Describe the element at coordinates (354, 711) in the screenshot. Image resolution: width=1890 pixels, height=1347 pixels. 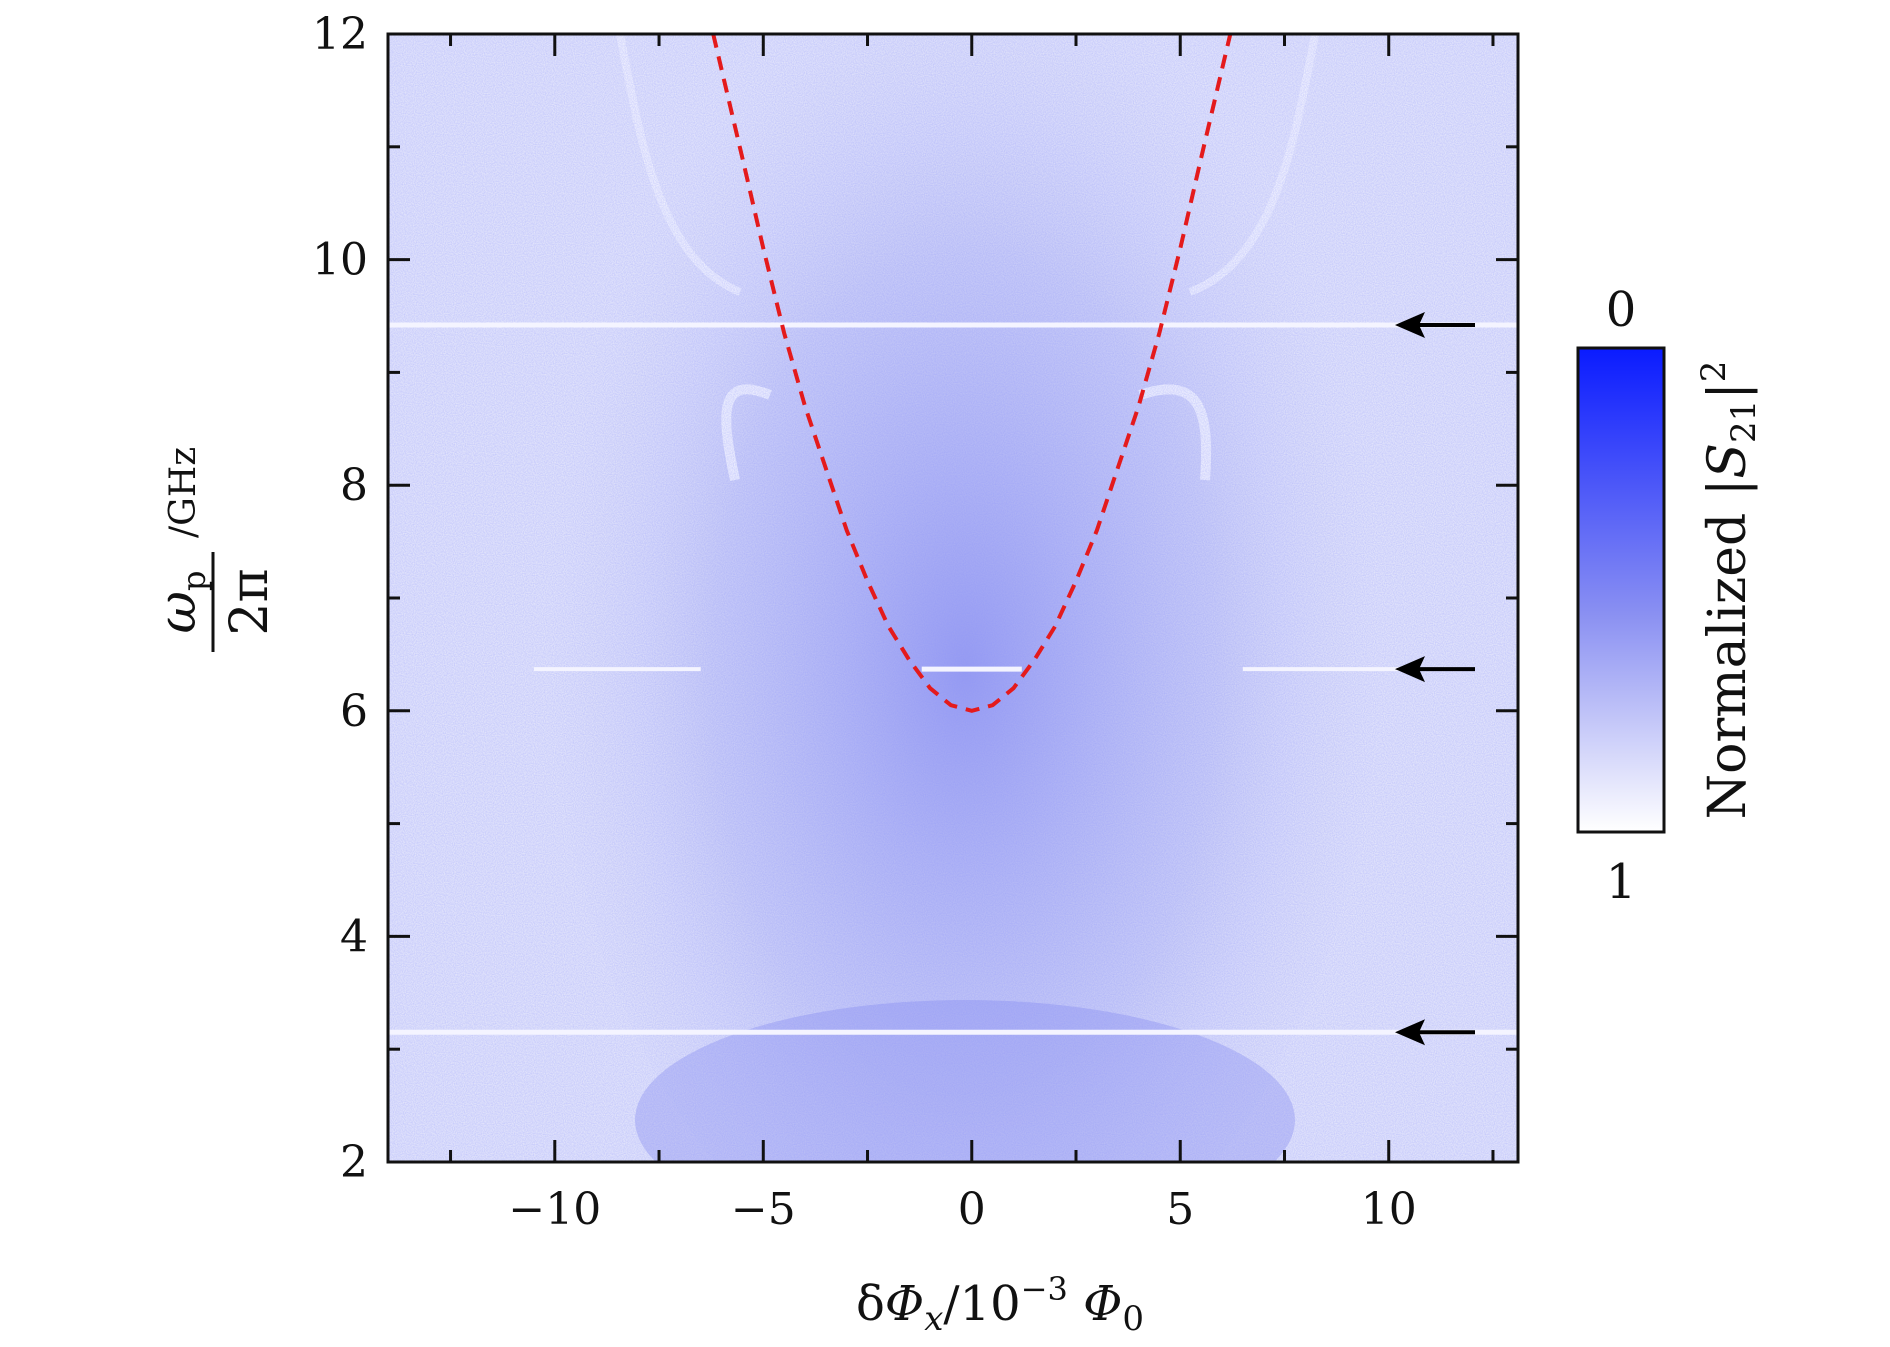
I see `y-tick-label: 6` at that location.